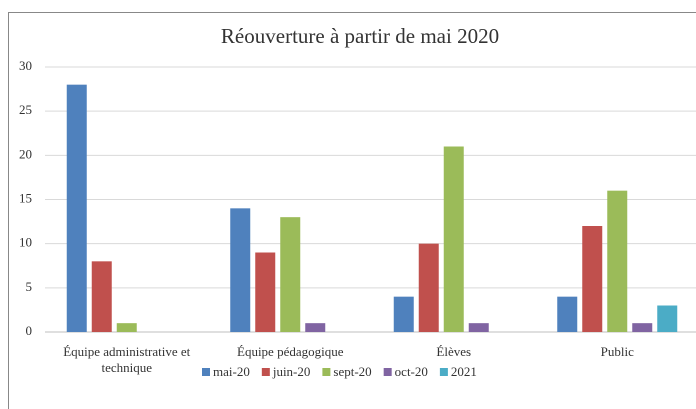 The image size is (696, 409). I want to click on legend-label: juin-20, so click(291, 371).